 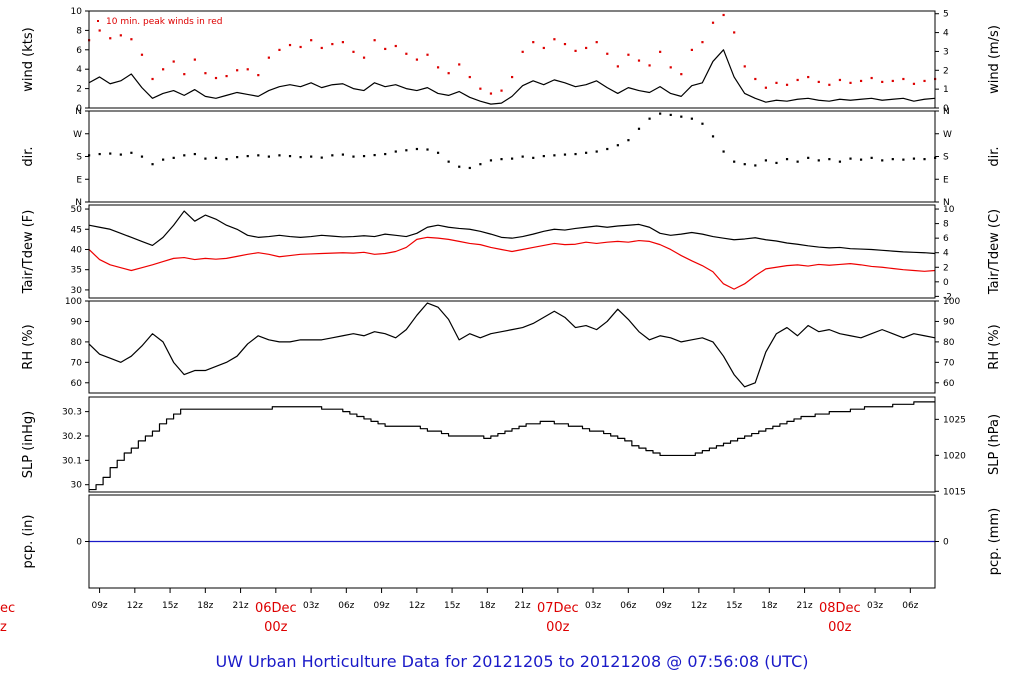 What do you see at coordinates (946, 15) in the screenshot?
I see `wind-ytick-right-label: 5` at bounding box center [946, 15].